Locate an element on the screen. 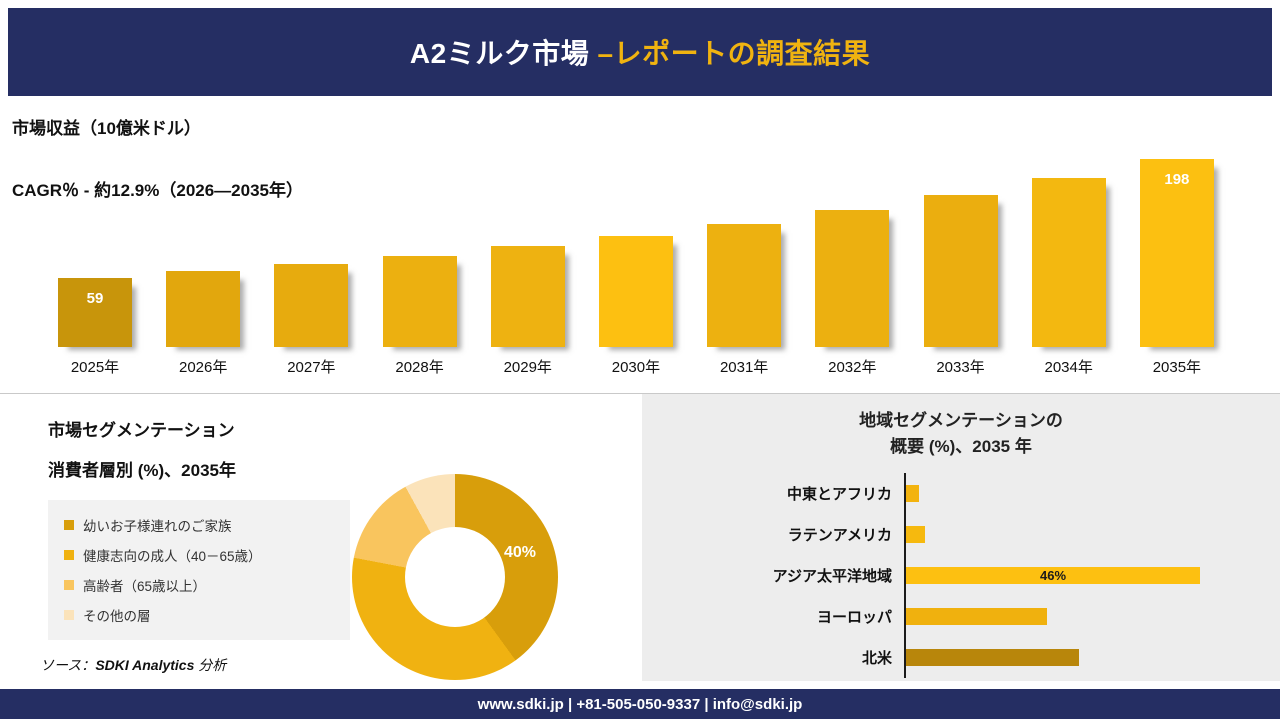 Image resolution: width=1280 pixels, height=728 pixels. bar-category-label: 2028年 is located at coordinates (419, 367).